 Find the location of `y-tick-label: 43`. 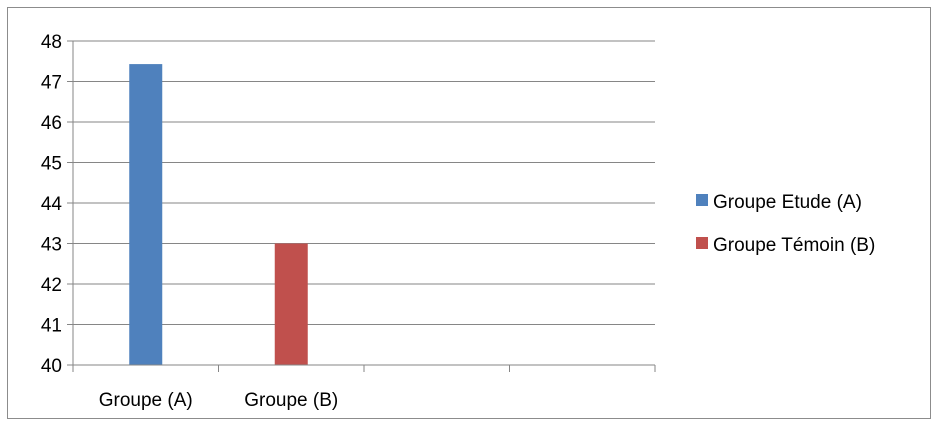

y-tick-label: 43 is located at coordinates (51, 245).